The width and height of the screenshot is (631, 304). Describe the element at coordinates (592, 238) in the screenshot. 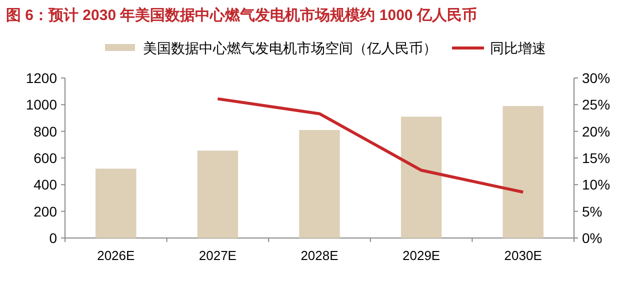

I see `y2-tick-label: 0%` at that location.